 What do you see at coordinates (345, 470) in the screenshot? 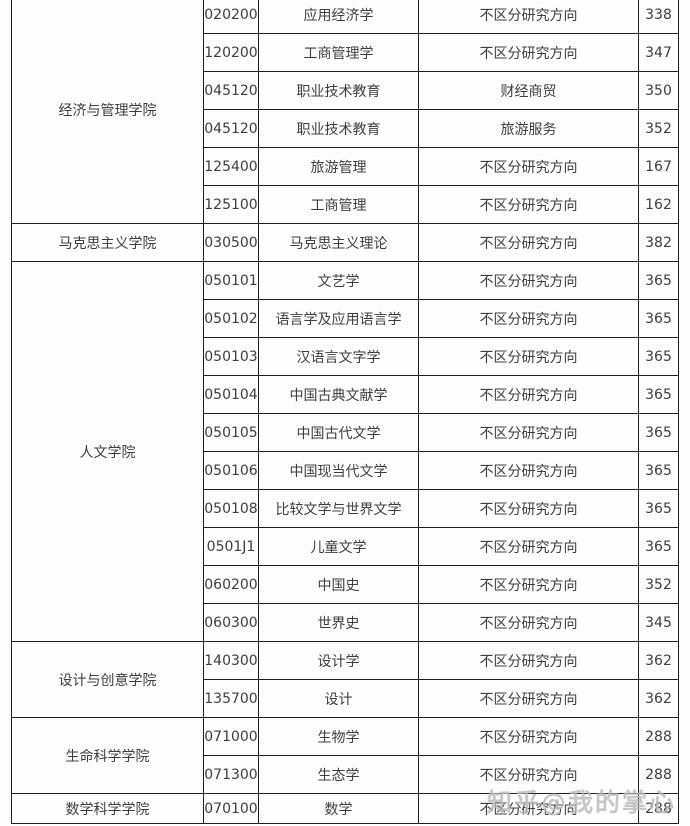
I see `table-row: 050106 中国现当代文学 不区分研究方向 365` at bounding box center [345, 470].